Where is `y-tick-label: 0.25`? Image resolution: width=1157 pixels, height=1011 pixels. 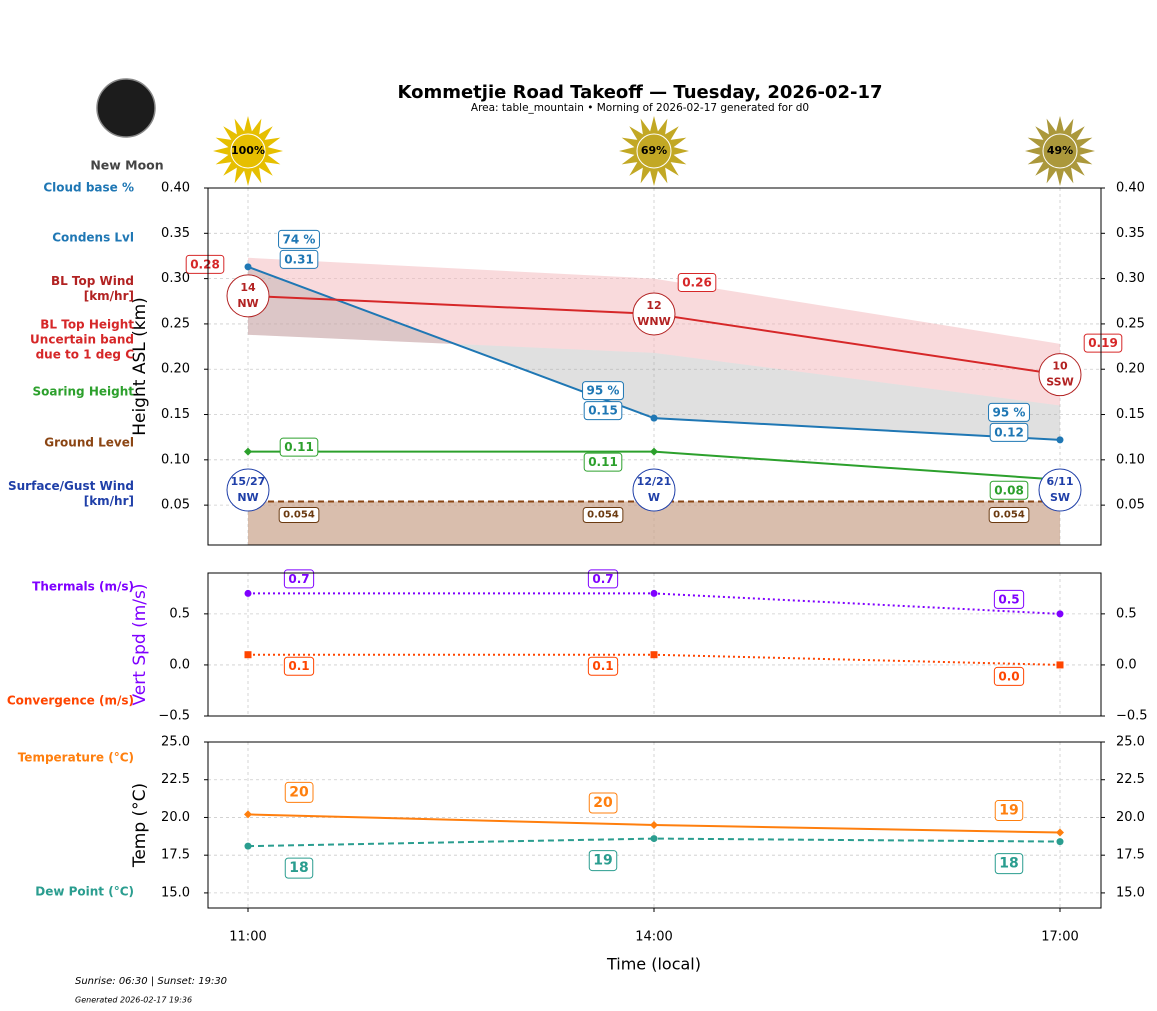 y-tick-label: 0.25 is located at coordinates (175, 323).